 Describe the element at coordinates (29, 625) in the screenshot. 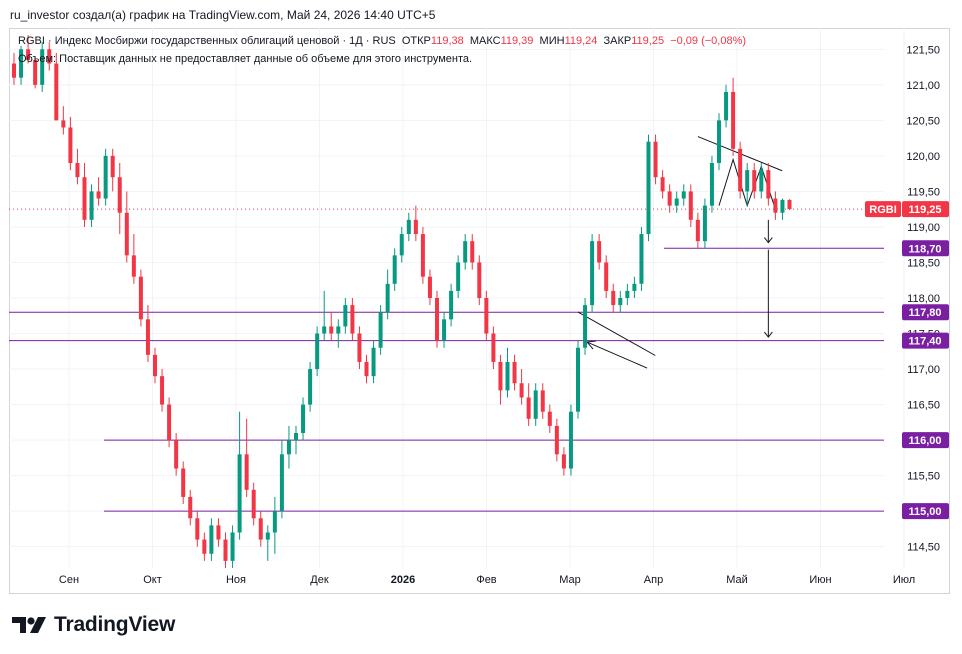

I see `tradingview-logo-icon` at that location.